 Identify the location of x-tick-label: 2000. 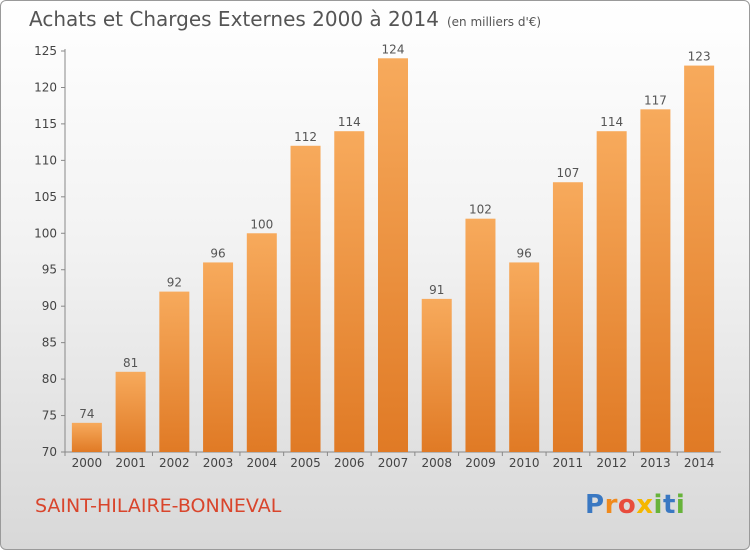
(87, 463).